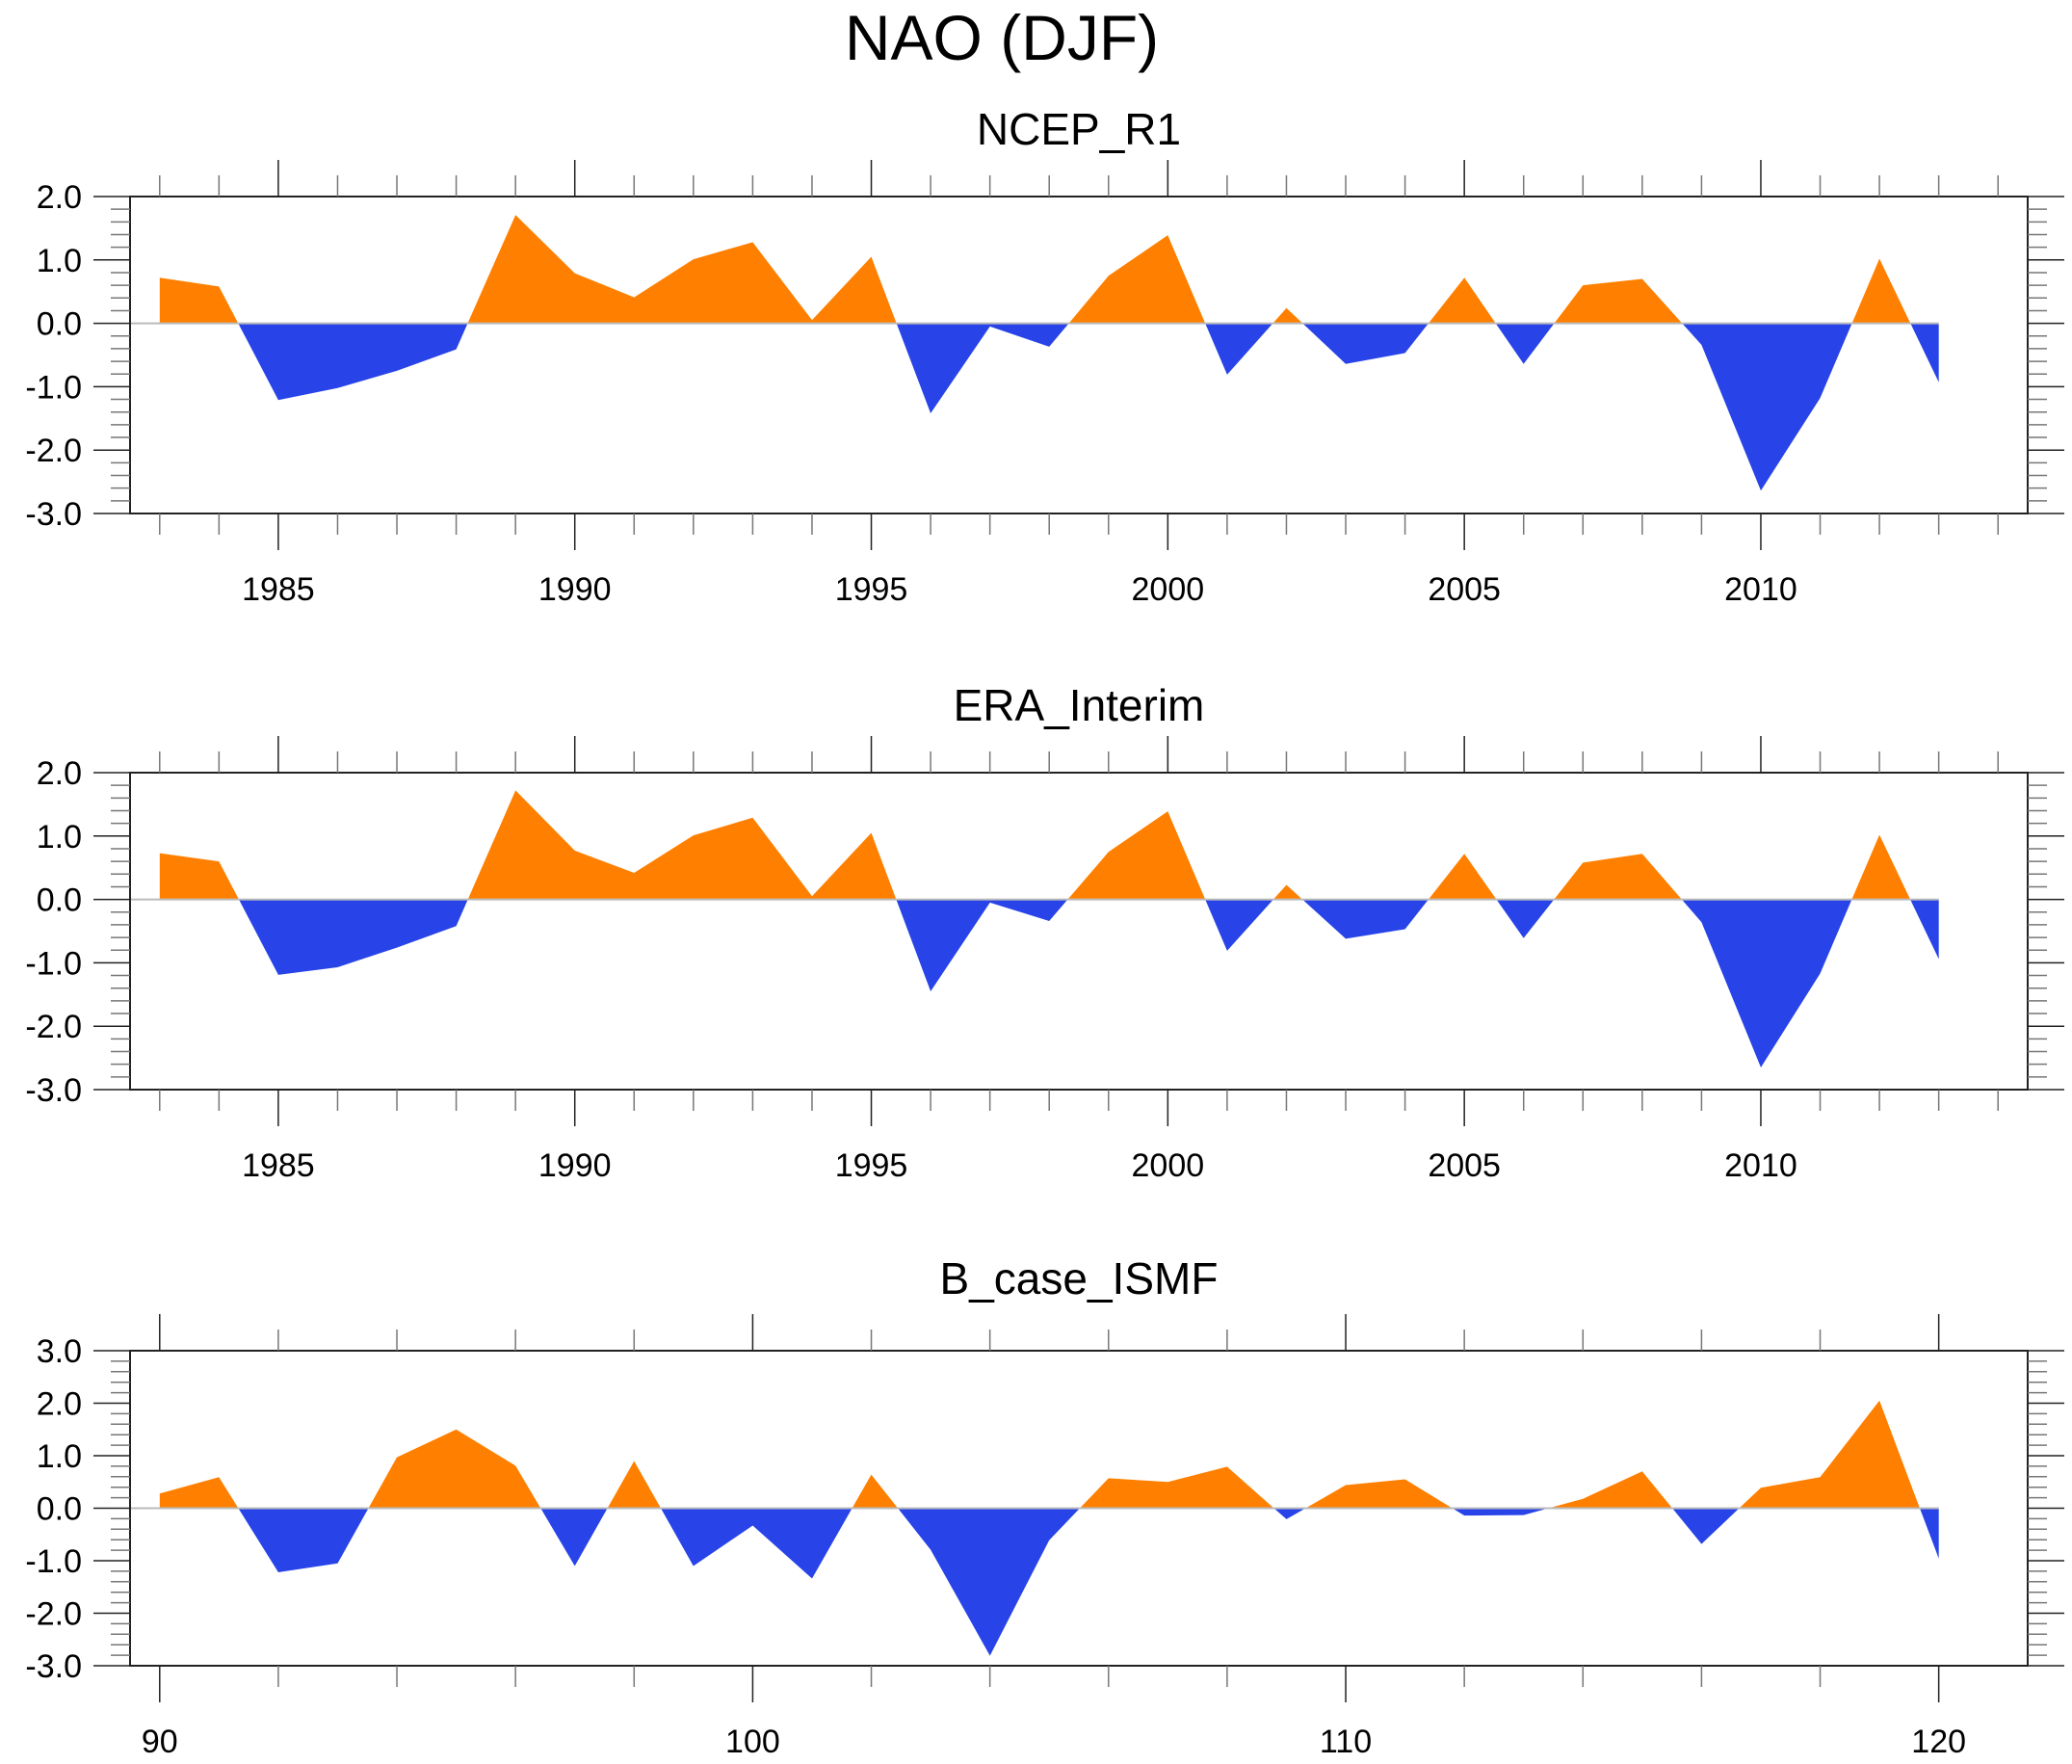  I want to click on panel-title: NCEP_R1, so click(1079, 129).